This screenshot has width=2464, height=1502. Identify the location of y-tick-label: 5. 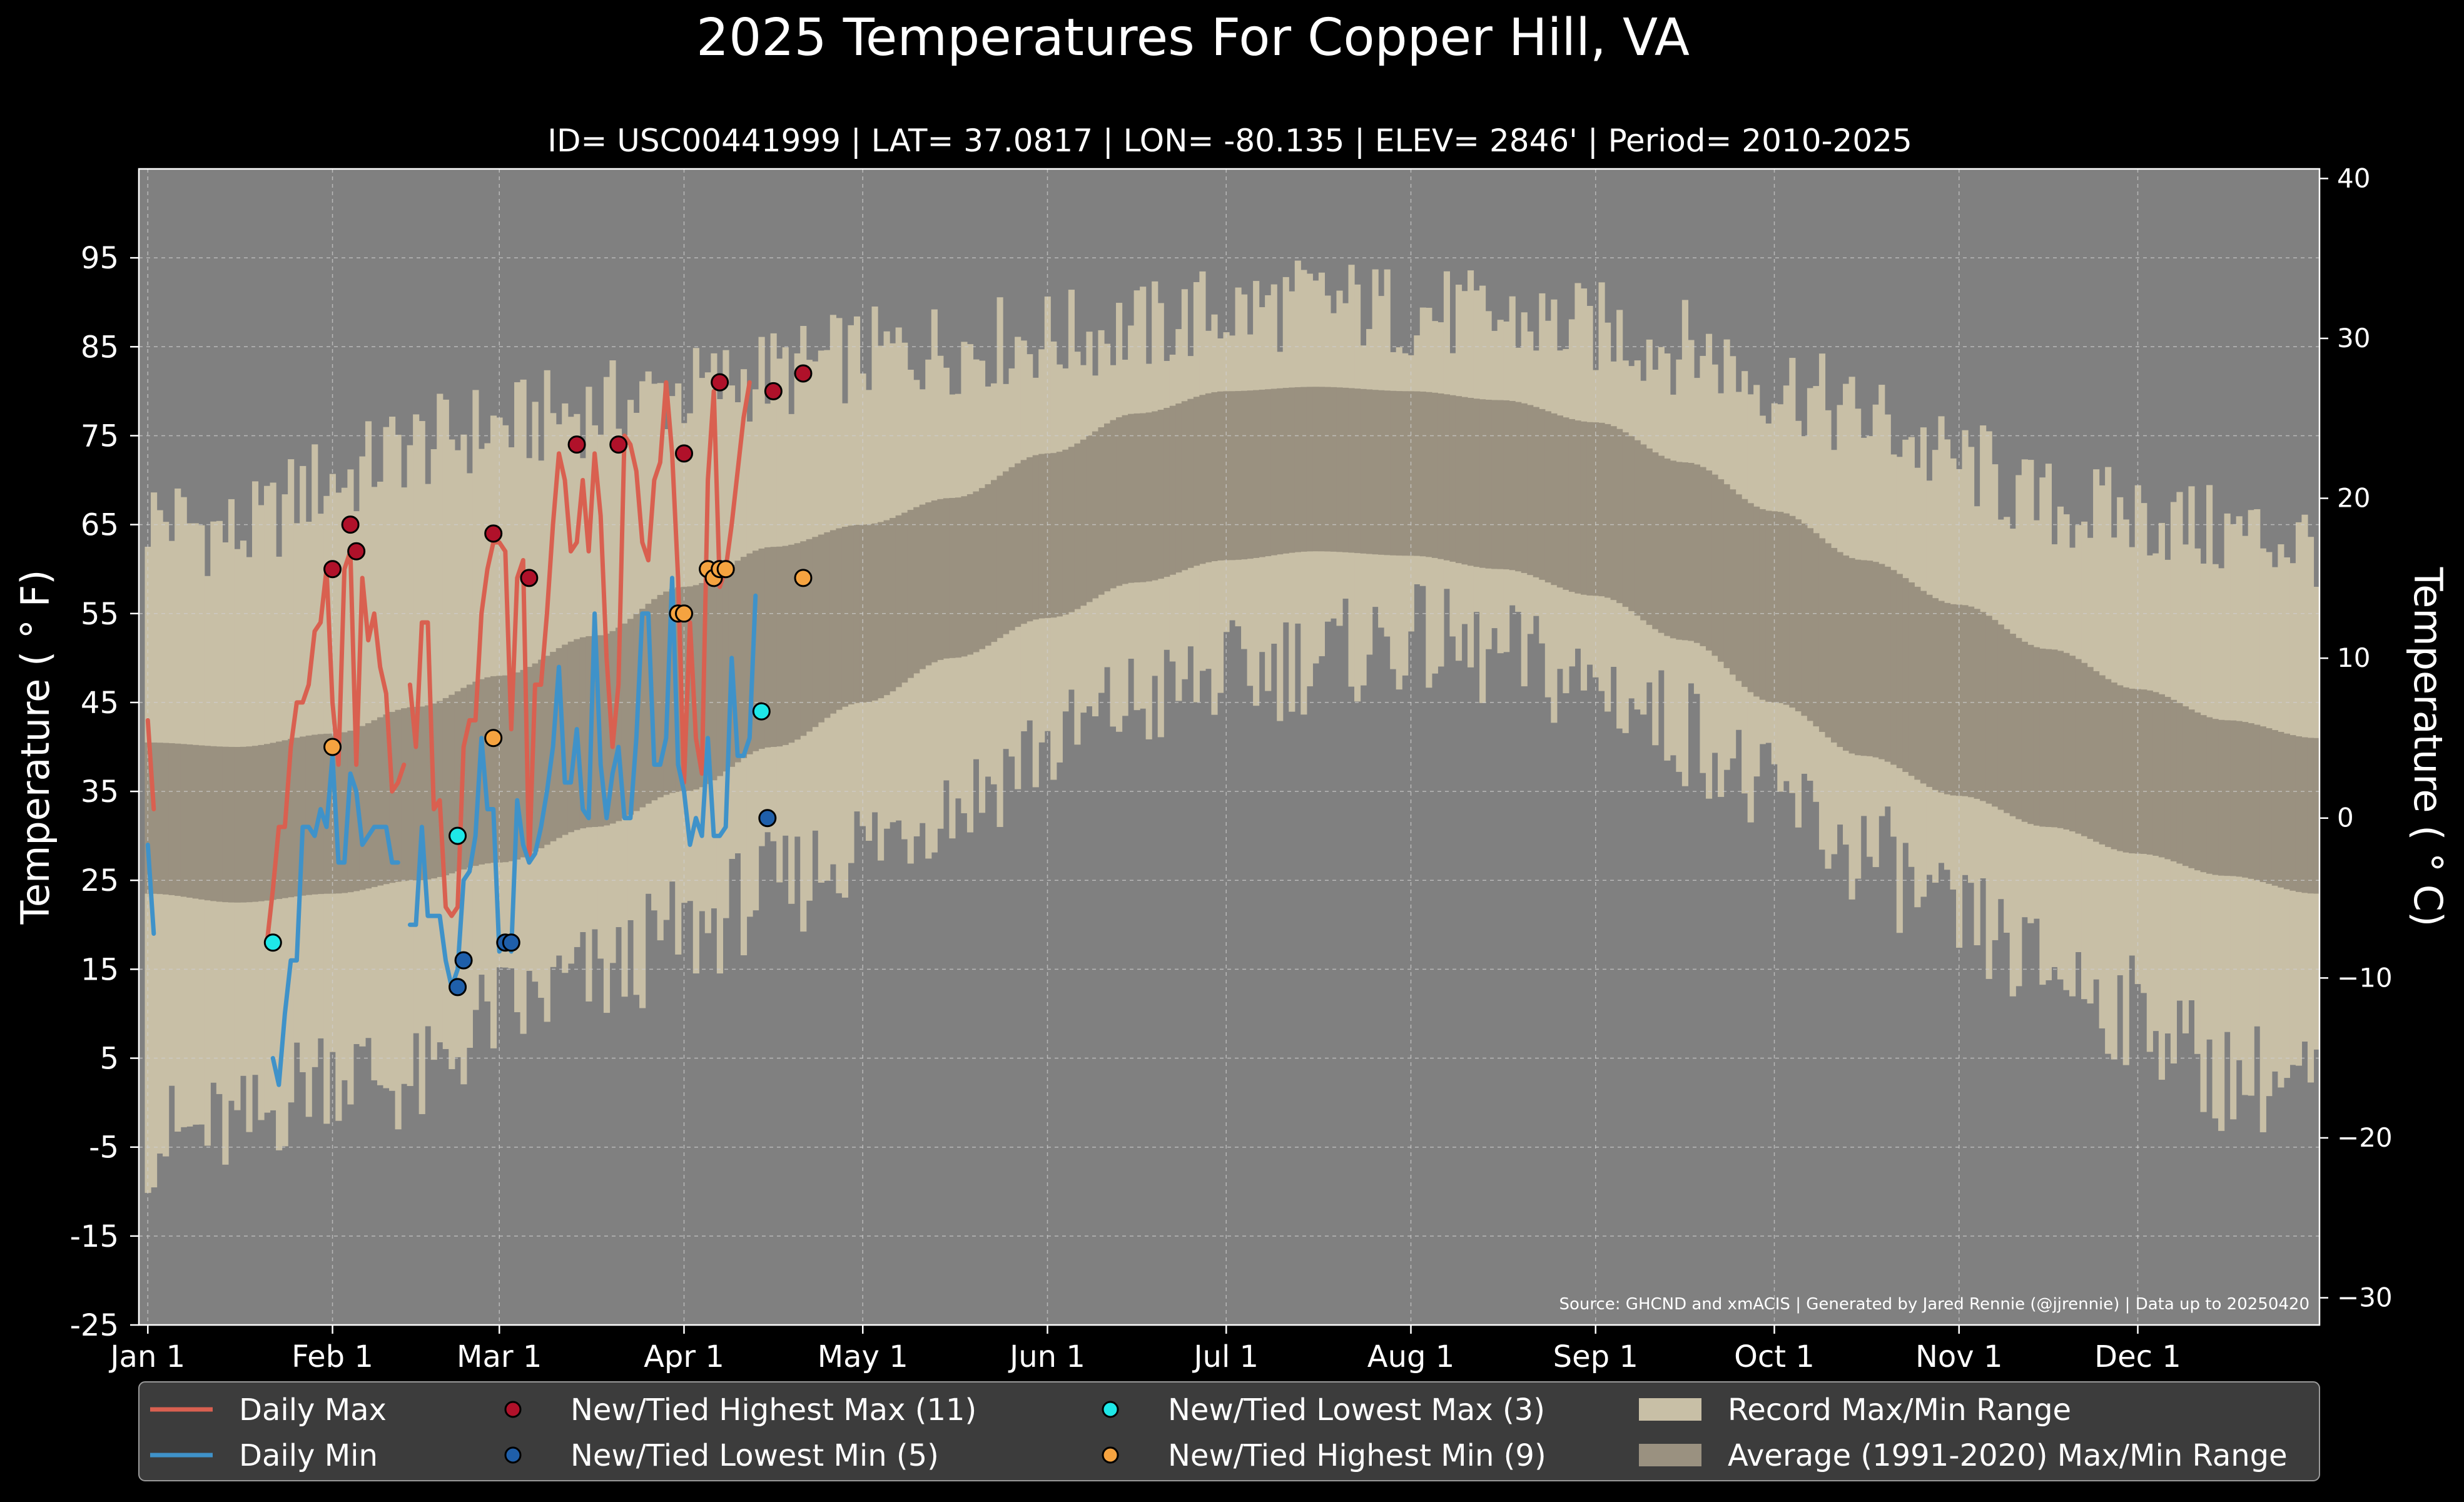
(109, 1059).